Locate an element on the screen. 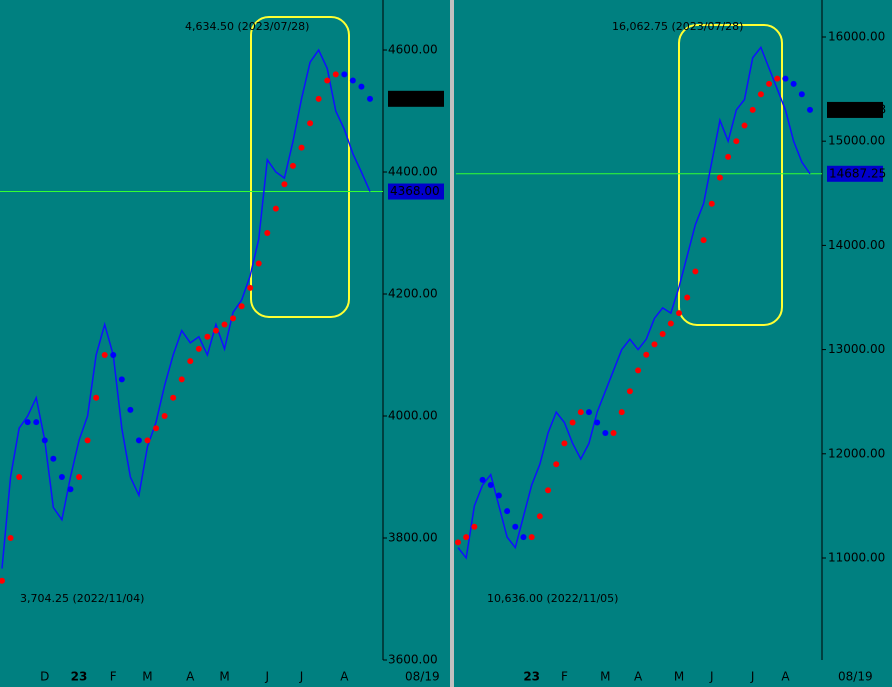  y-tick-label: 4400.00 is located at coordinates (413, 172).